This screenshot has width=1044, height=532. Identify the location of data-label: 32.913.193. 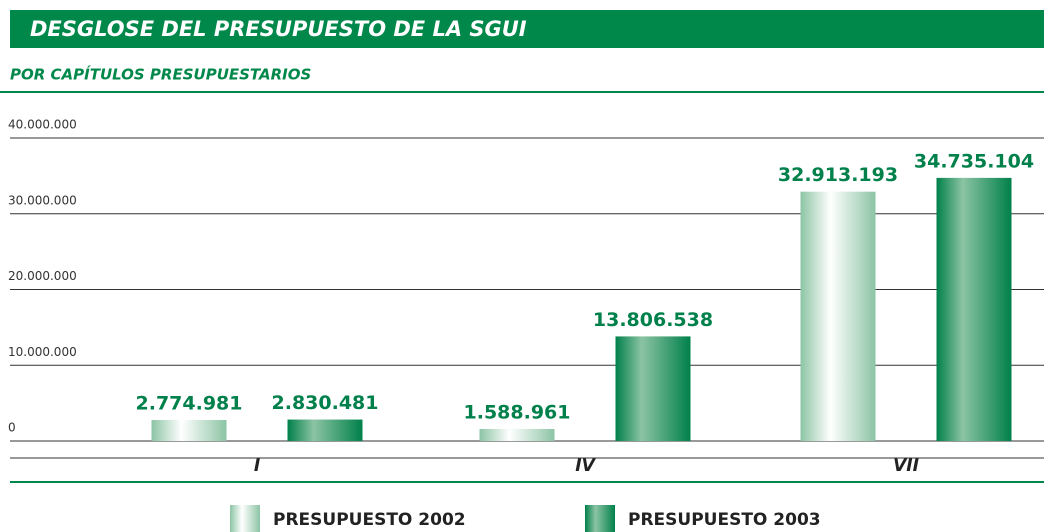
(838, 175).